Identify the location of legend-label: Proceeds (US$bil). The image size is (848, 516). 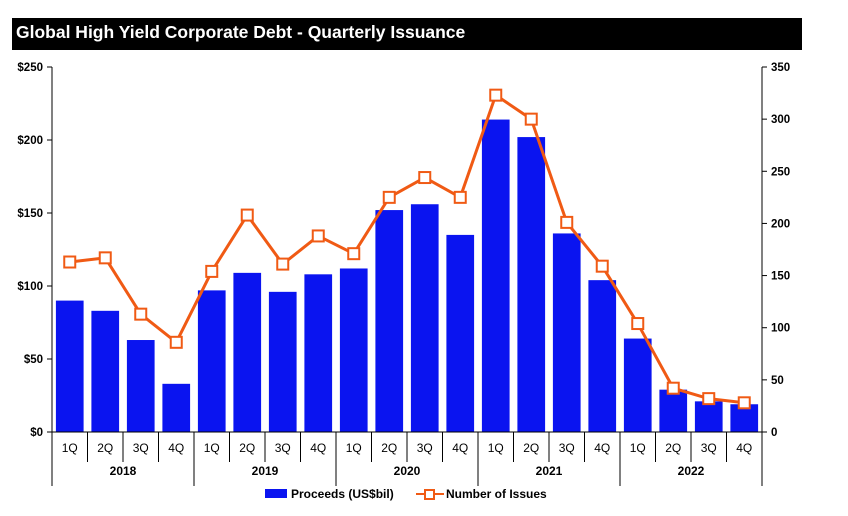
(342, 494).